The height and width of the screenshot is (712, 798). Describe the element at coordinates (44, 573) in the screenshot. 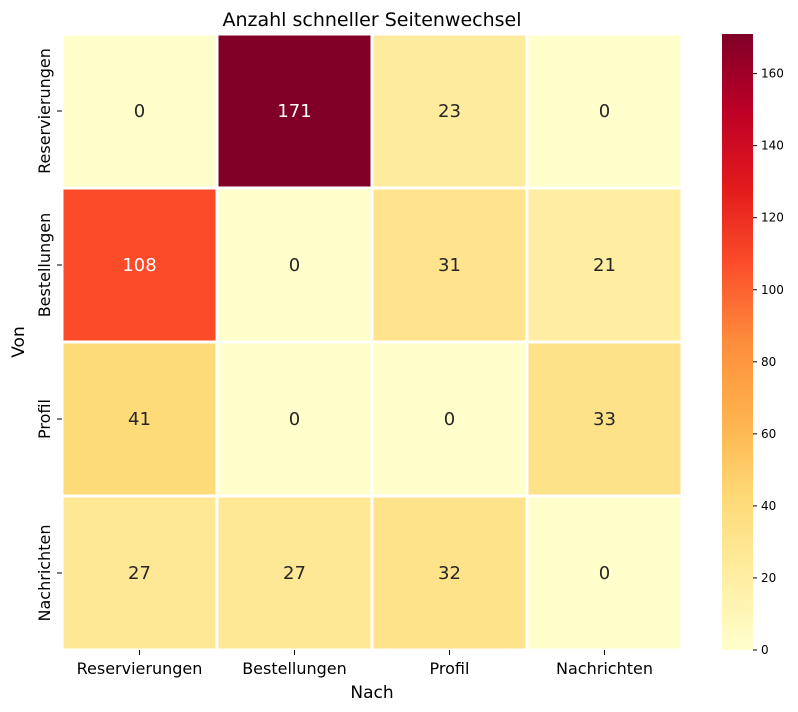

I see `y-tick-label: Nachrichten` at that location.